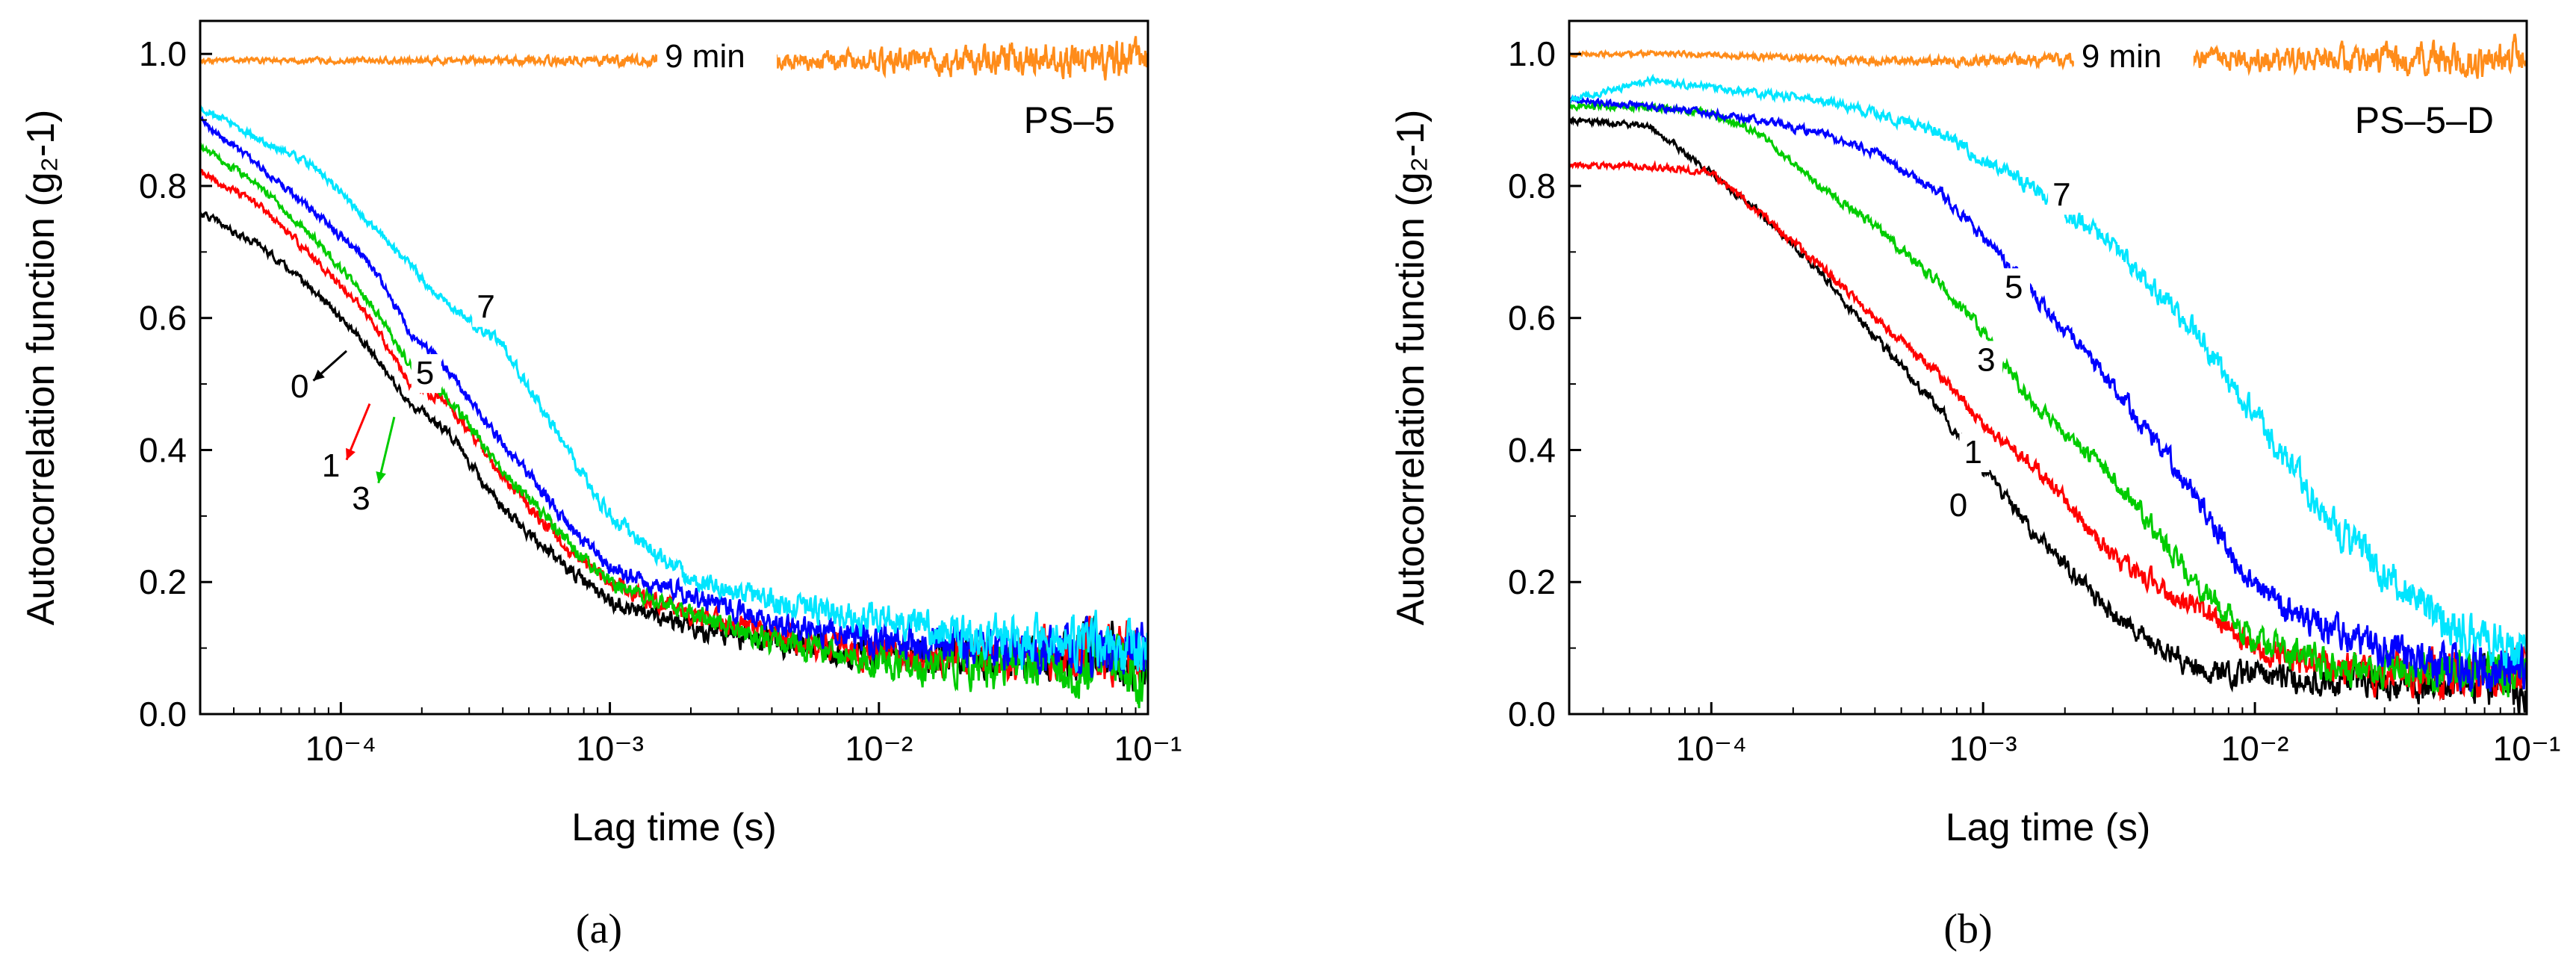  What do you see at coordinates (1968, 929) in the screenshot?
I see `panel-caption: (b)` at bounding box center [1968, 929].